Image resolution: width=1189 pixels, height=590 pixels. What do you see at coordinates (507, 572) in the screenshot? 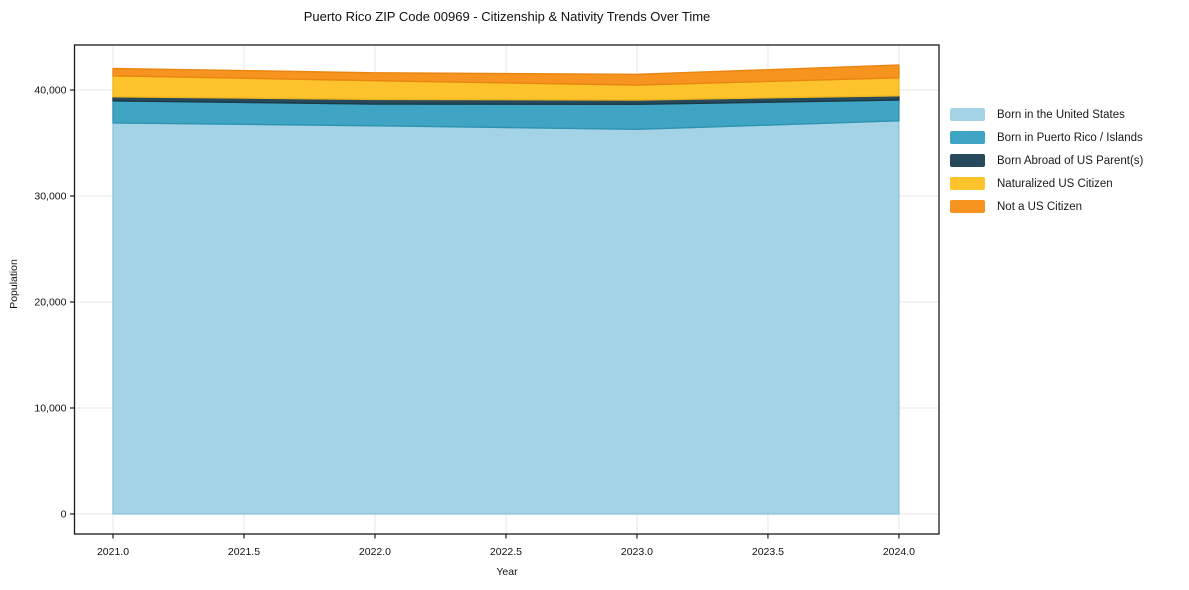
I see `x-axis-label: Year` at bounding box center [507, 572].